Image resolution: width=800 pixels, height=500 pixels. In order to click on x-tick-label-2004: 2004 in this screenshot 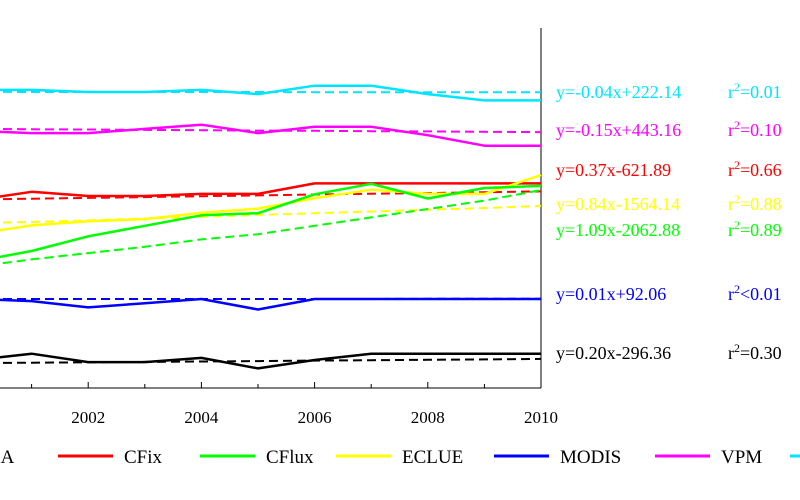, I will do `click(201, 417)`.